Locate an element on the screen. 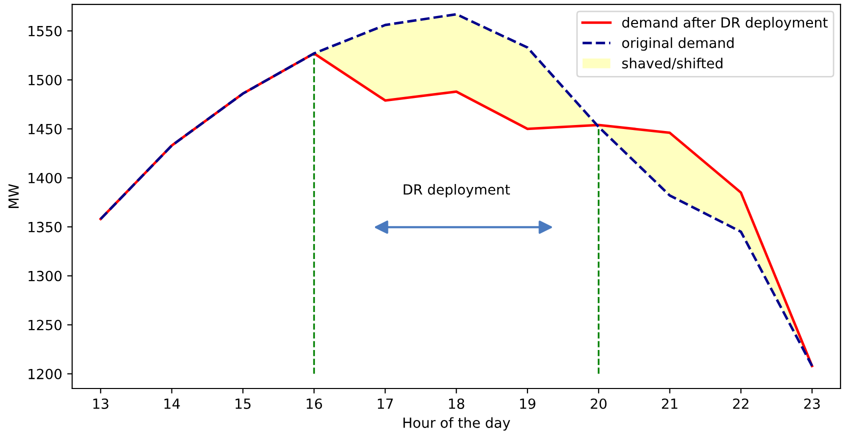  y-tick-label: 1250 is located at coordinates (45, 325).